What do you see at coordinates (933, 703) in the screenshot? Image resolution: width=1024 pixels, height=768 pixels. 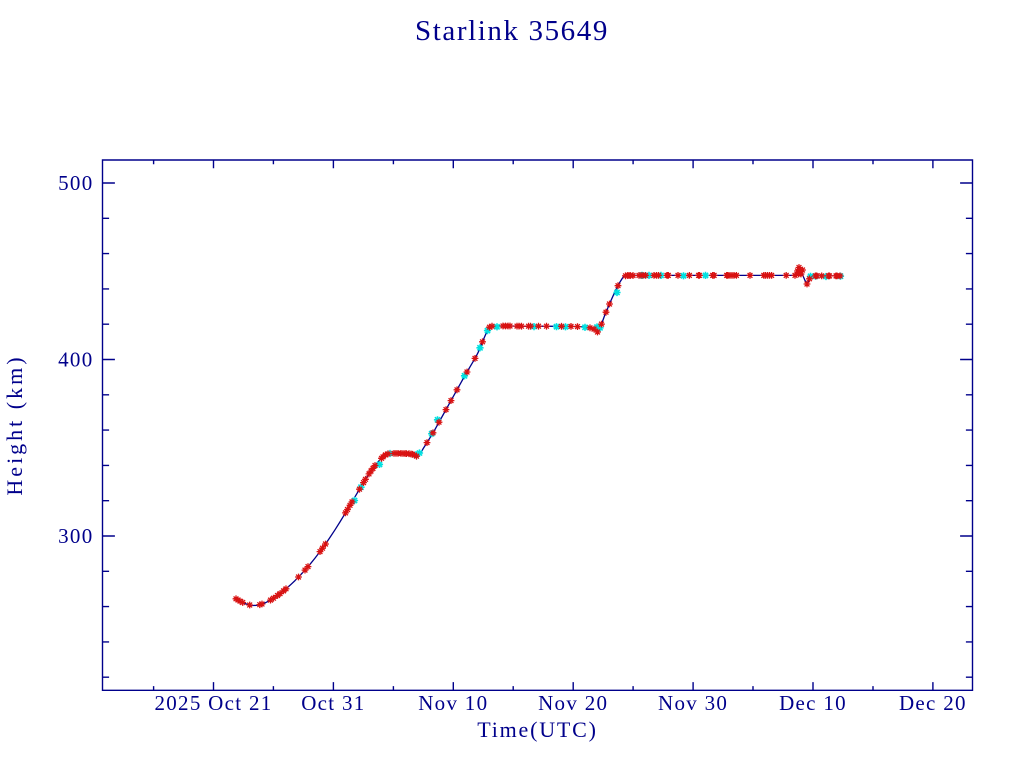 I see `svg-text: Dec 20` at bounding box center [933, 703].